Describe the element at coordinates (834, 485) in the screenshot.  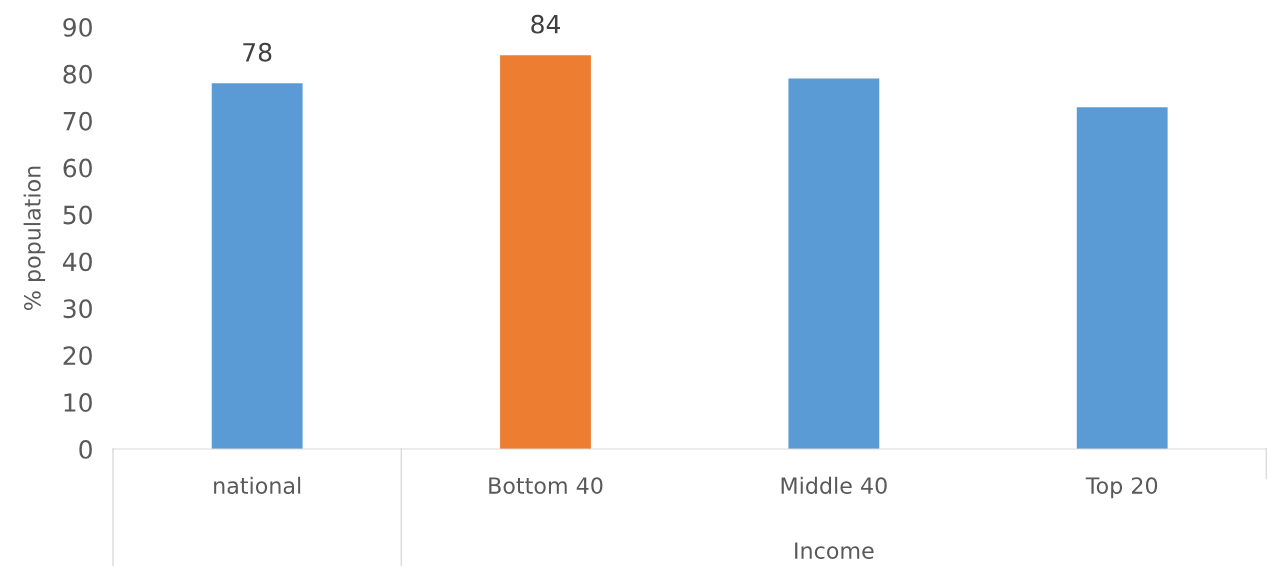
I see `x-tick-label: Middle 40` at that location.